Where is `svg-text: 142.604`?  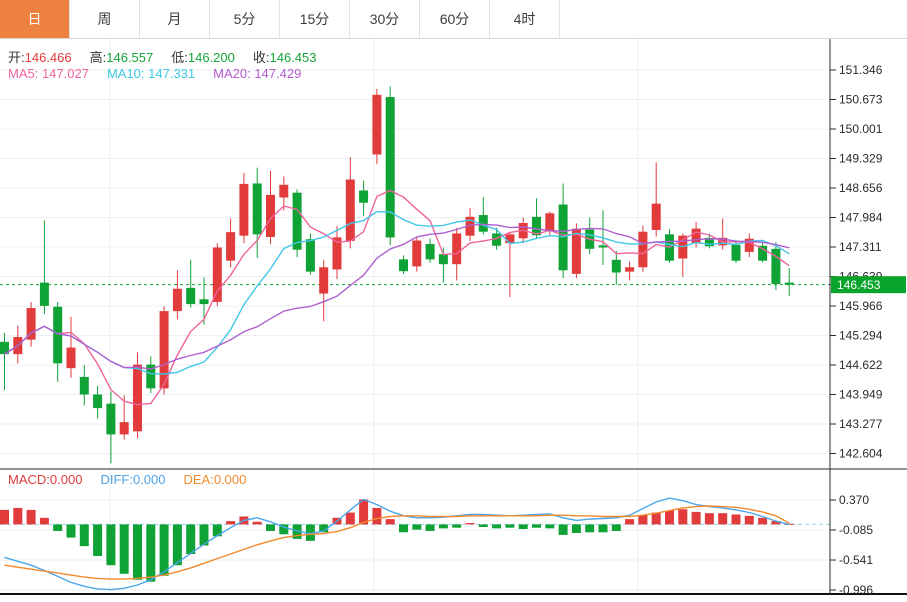 svg-text: 142.604 is located at coordinates (861, 454).